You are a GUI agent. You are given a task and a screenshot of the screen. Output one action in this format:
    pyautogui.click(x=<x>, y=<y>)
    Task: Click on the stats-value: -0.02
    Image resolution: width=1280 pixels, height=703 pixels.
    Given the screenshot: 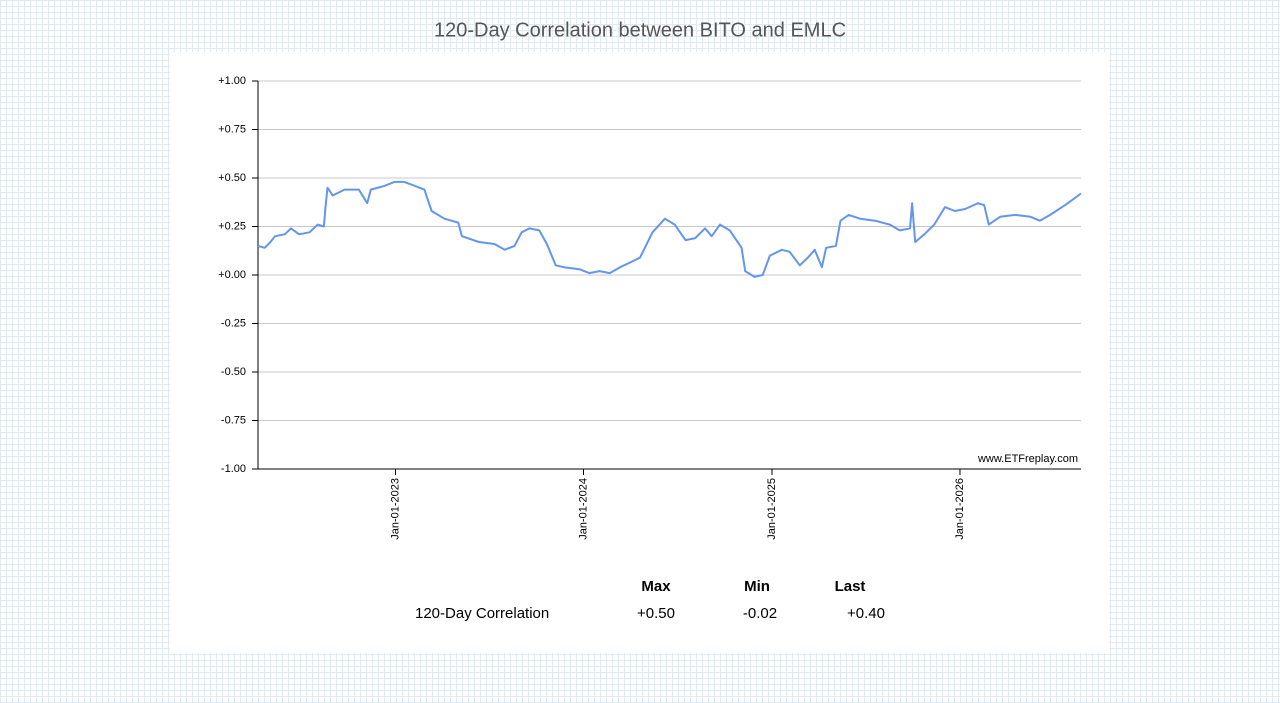 What is the action you would take?
    pyautogui.click(x=760, y=613)
    